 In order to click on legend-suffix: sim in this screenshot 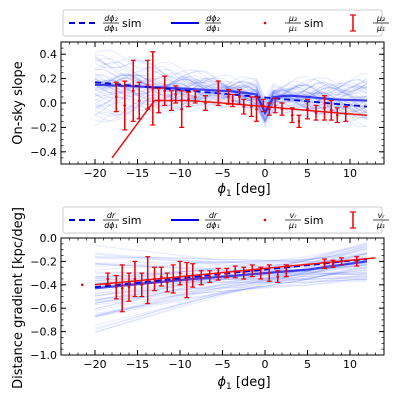, I will do `click(132, 220)`.